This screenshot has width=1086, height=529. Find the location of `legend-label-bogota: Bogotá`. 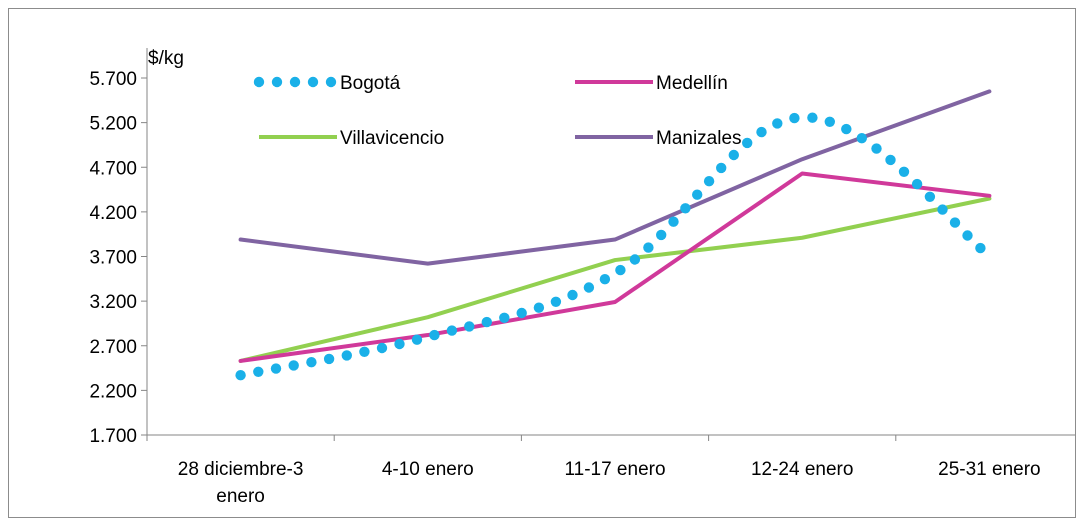

legend-label-bogota: Bogotá is located at coordinates (370, 83).